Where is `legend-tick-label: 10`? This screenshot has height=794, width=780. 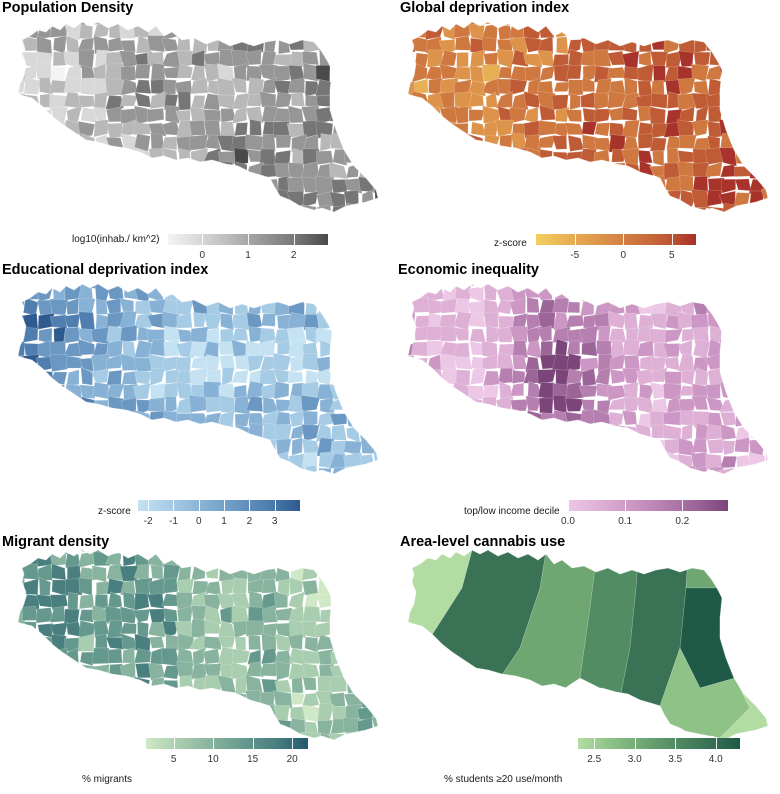 legend-tick-label: 10 is located at coordinates (213, 759).